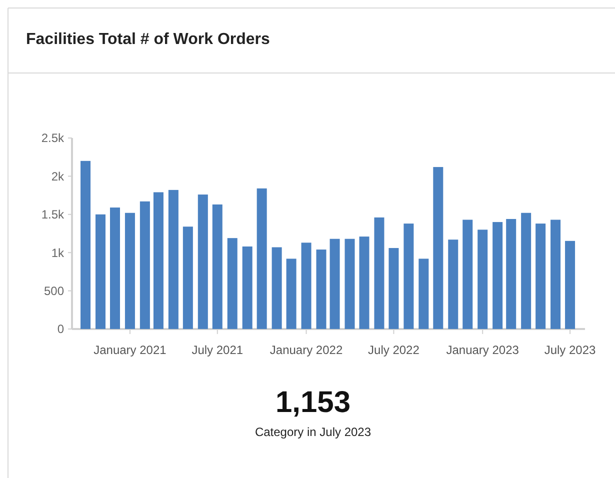 The image size is (615, 478). What do you see at coordinates (394, 350) in the screenshot?
I see `x-tick-label: July 2022` at bounding box center [394, 350].